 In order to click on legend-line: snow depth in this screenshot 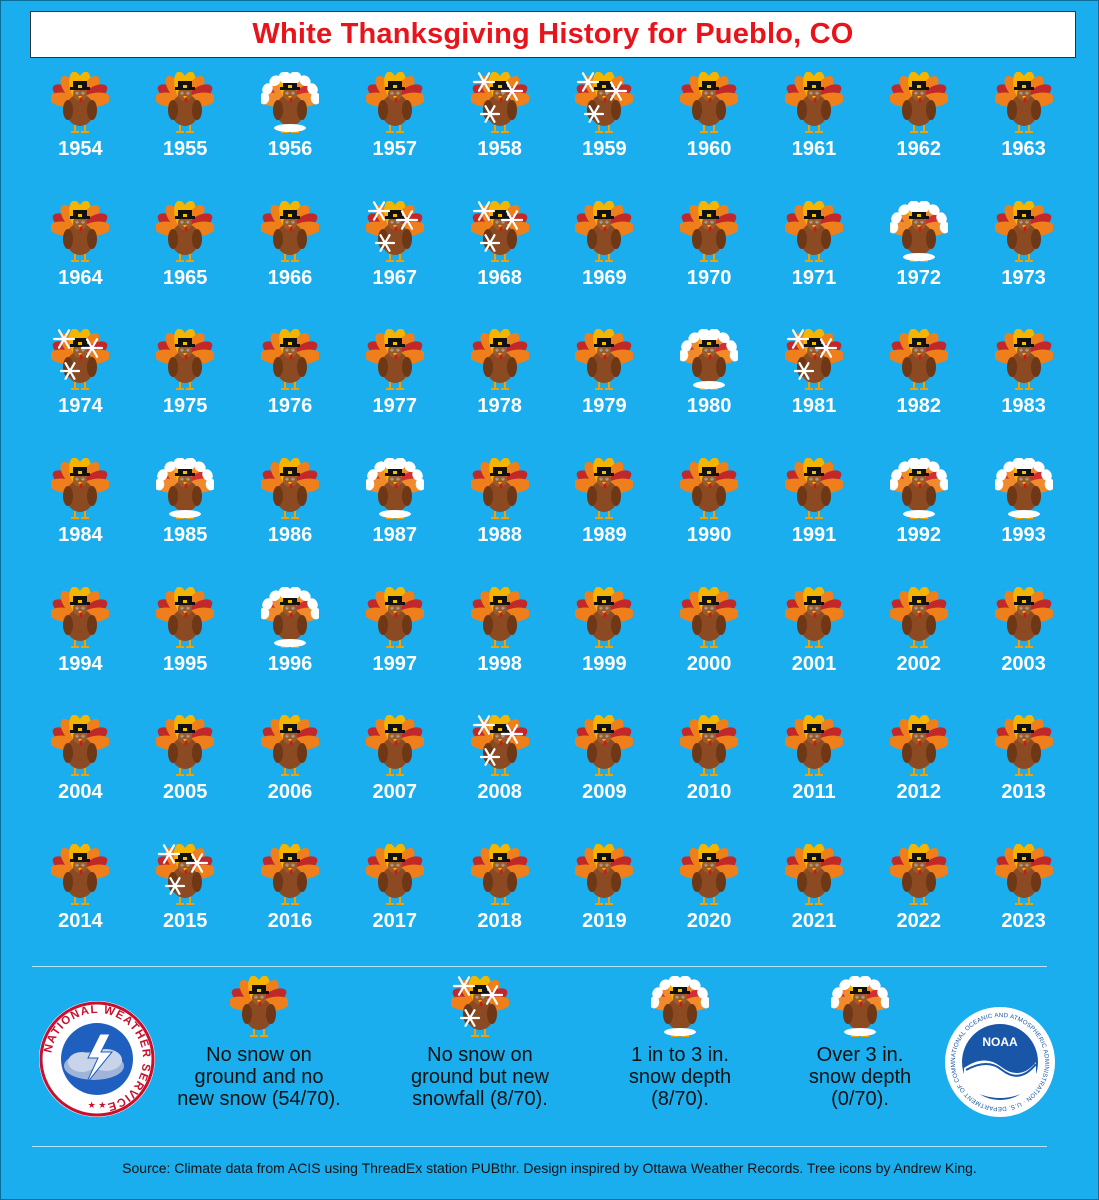, I will do `click(860, 1077)`.